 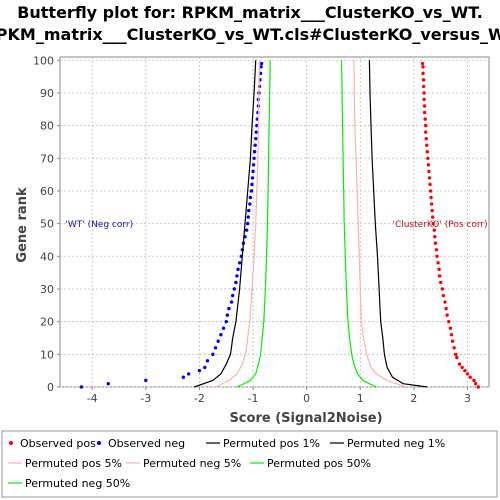 I want to click on y-tick-label-1: 10, so click(x=47, y=354).